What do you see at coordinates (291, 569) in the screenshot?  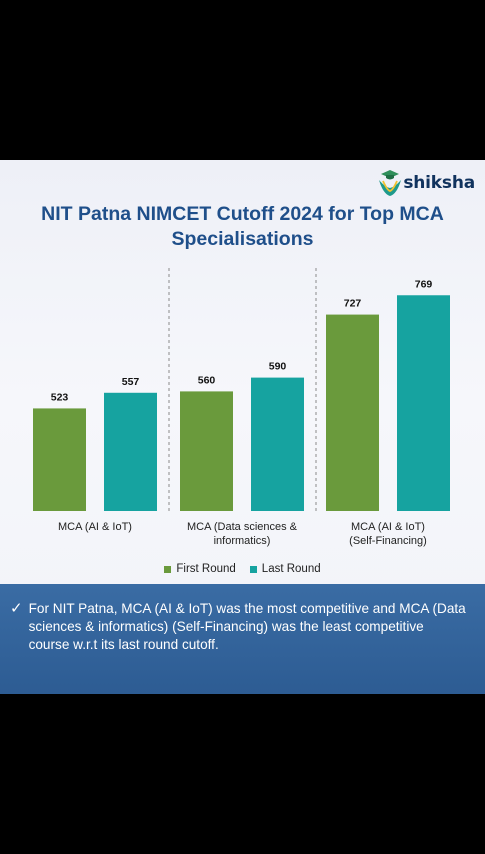 I see `legend-label-last-round: Last Round` at bounding box center [291, 569].